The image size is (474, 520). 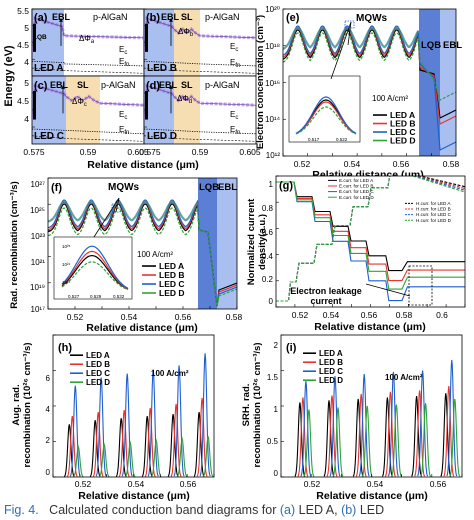 I want to click on leakage-line-1: Electron leakage, so click(x=326, y=291).